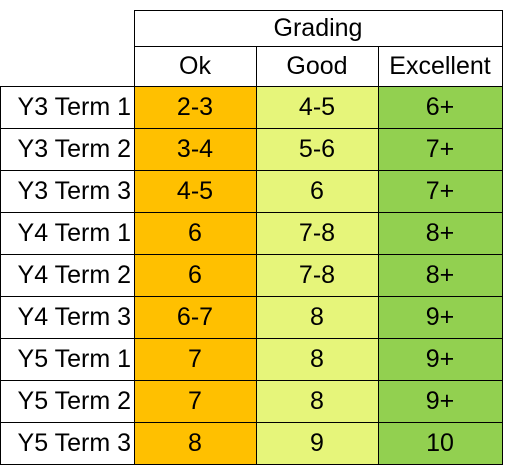 The width and height of the screenshot is (506, 469). I want to click on row-label: Y4 Term 1, so click(74, 232).